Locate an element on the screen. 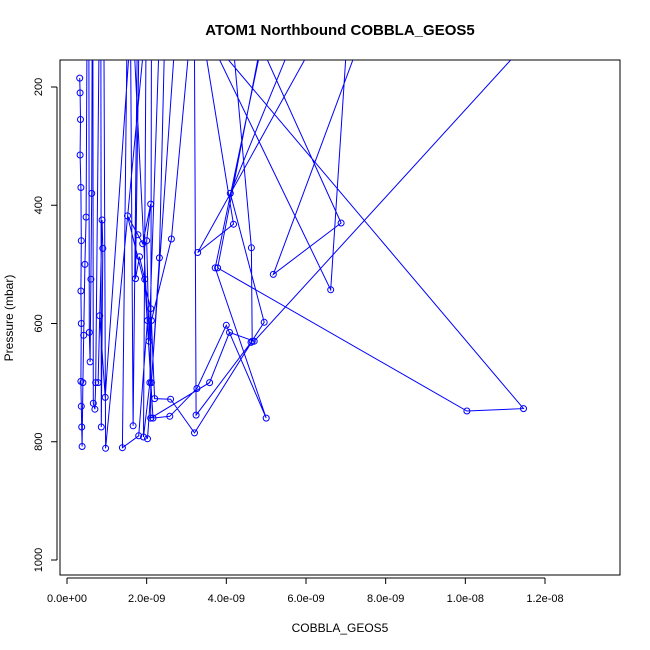 This screenshot has height=650, width=650. chart-title: ATOM1 Northbound COBBLA_GEOS5 is located at coordinates (339, 30).